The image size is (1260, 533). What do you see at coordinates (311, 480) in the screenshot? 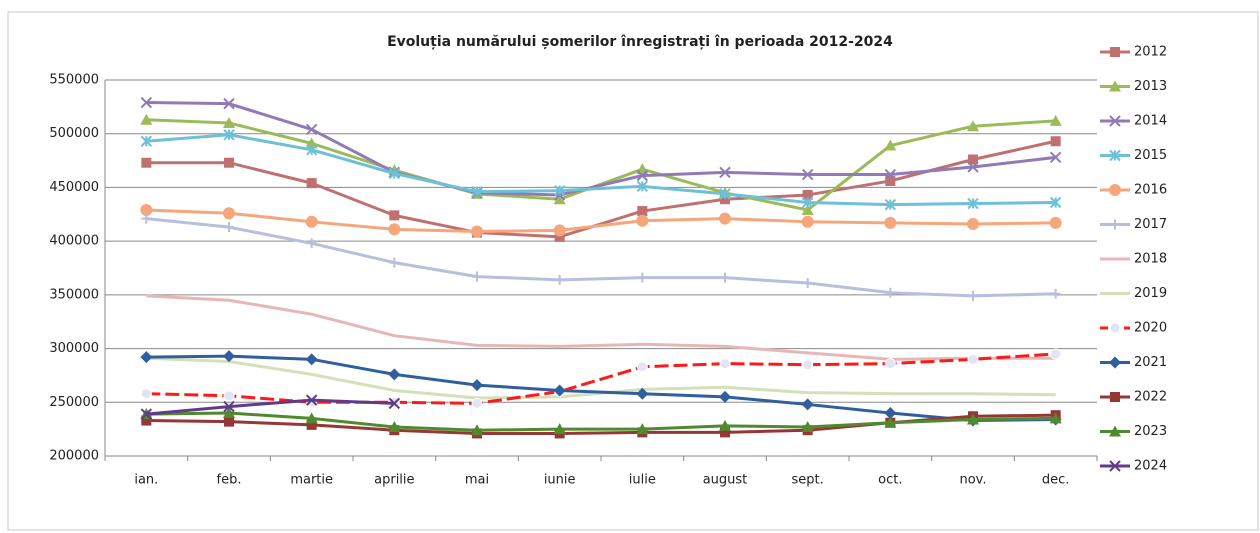
I see `x-tick-label: martie` at bounding box center [311, 480].